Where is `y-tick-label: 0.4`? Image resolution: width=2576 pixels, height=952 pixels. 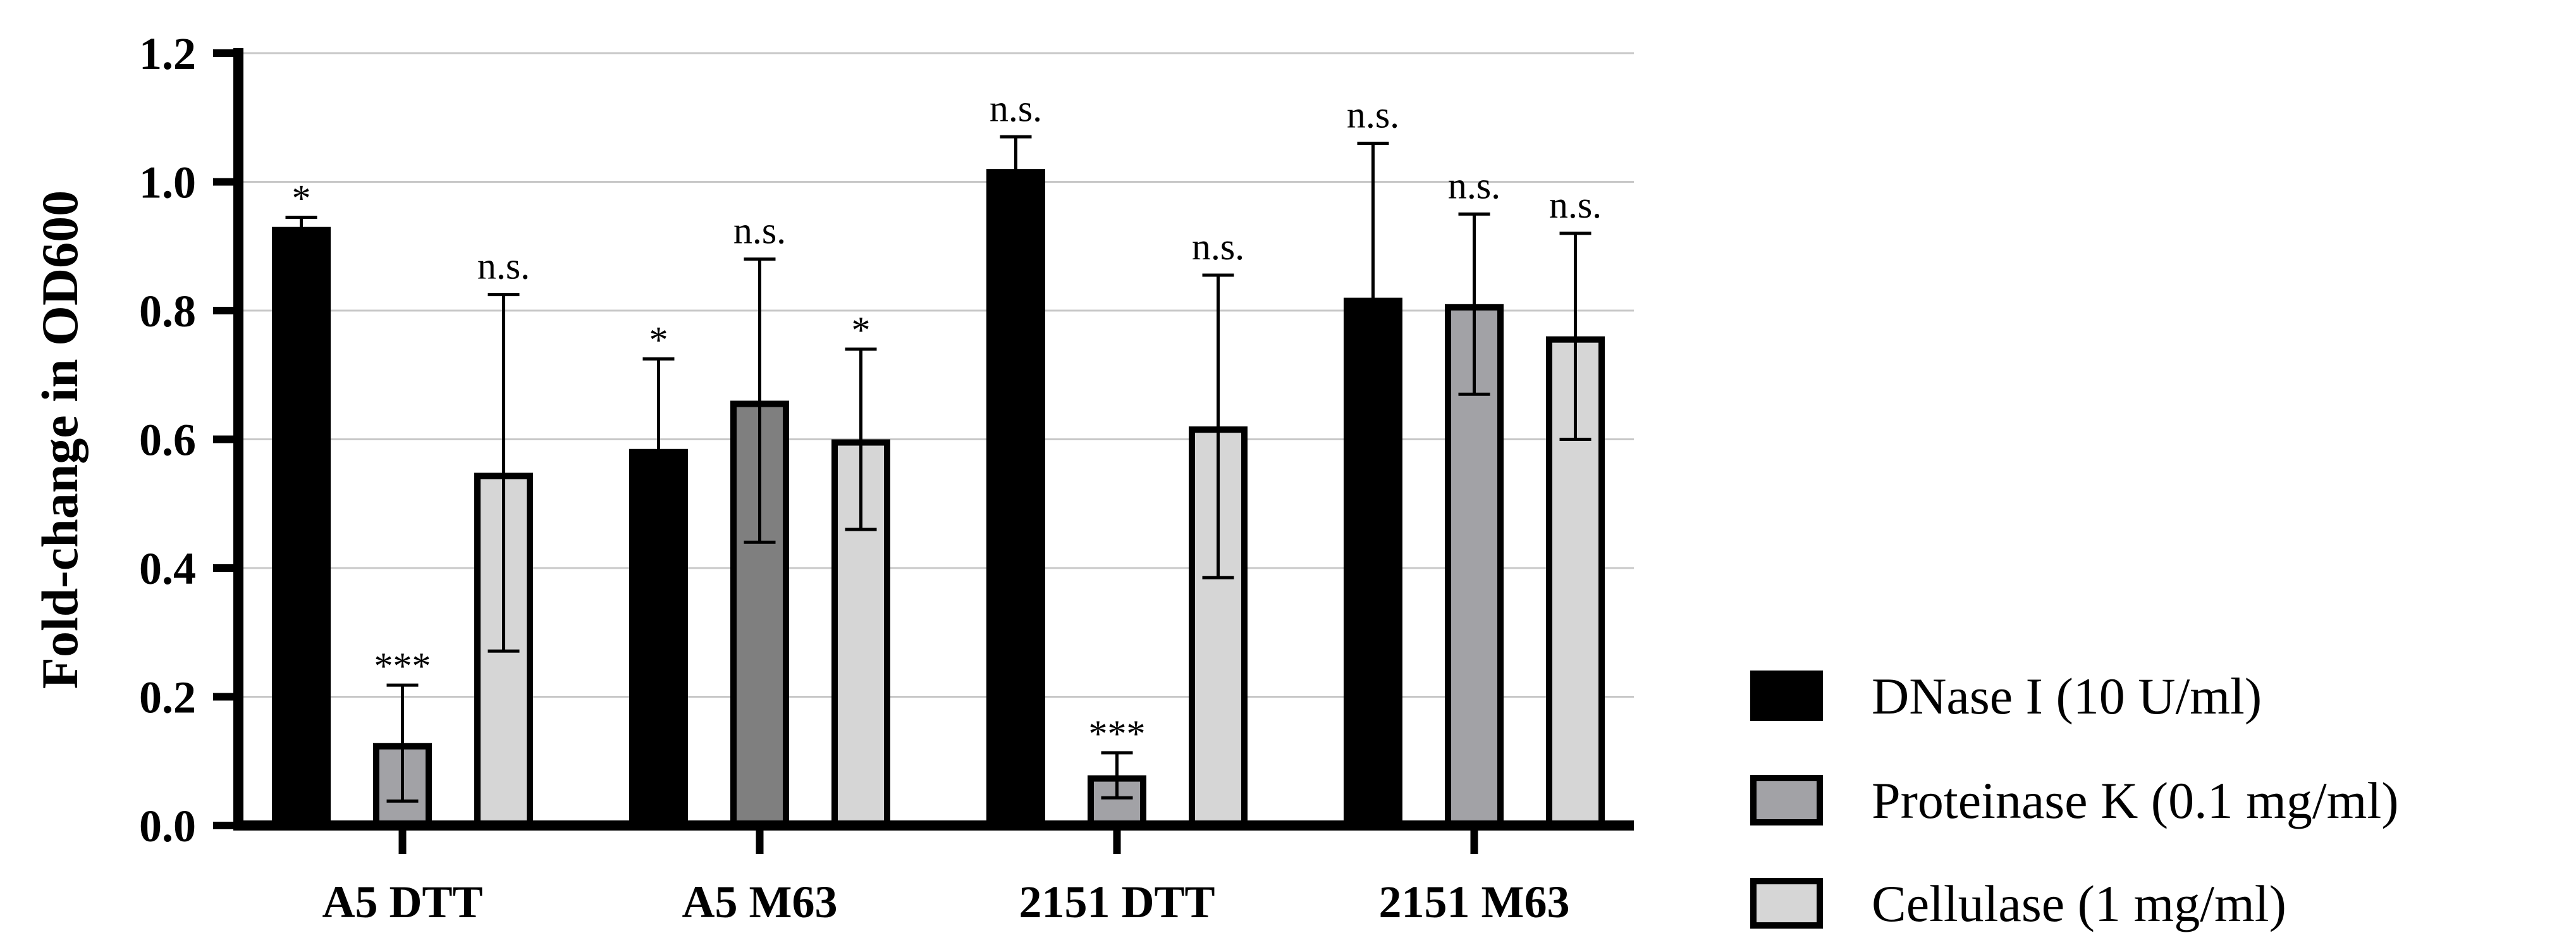 y-tick-label: 0.4 is located at coordinates (167, 568).